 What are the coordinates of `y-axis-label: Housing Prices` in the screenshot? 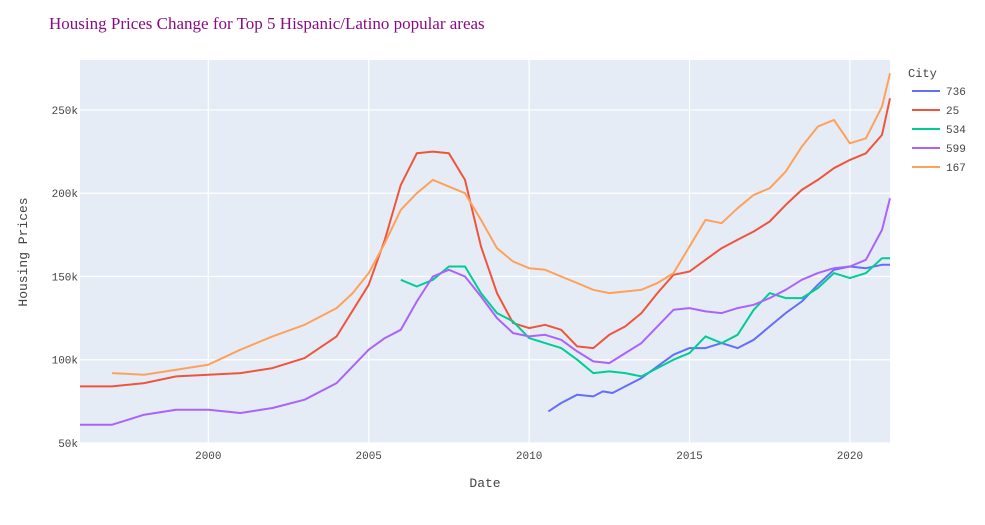 It's located at (23, 251).